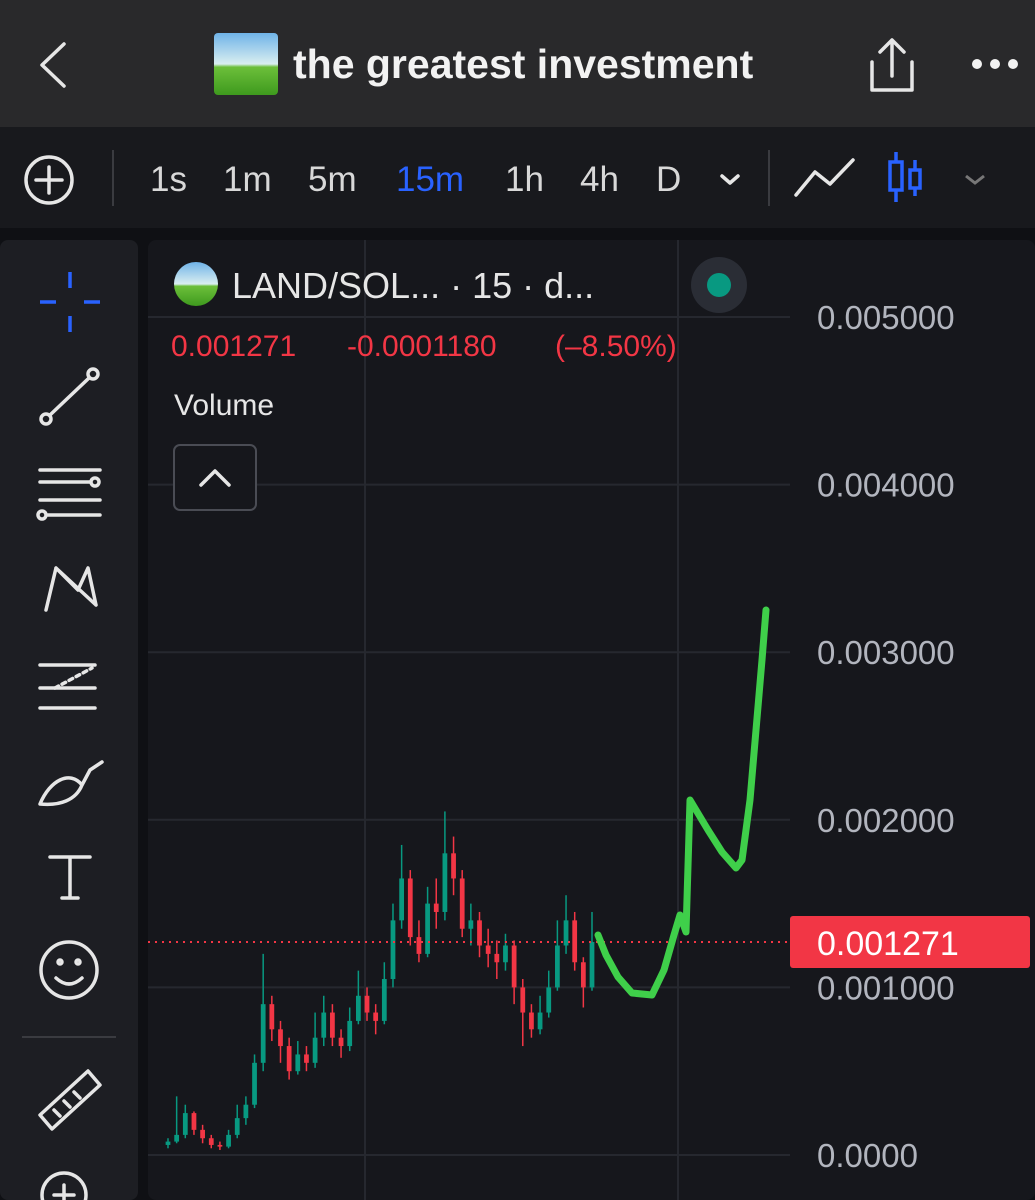 This screenshot has height=1200, width=1035. What do you see at coordinates (730, 179) in the screenshot?
I see `timeframe-dropdown` at bounding box center [730, 179].